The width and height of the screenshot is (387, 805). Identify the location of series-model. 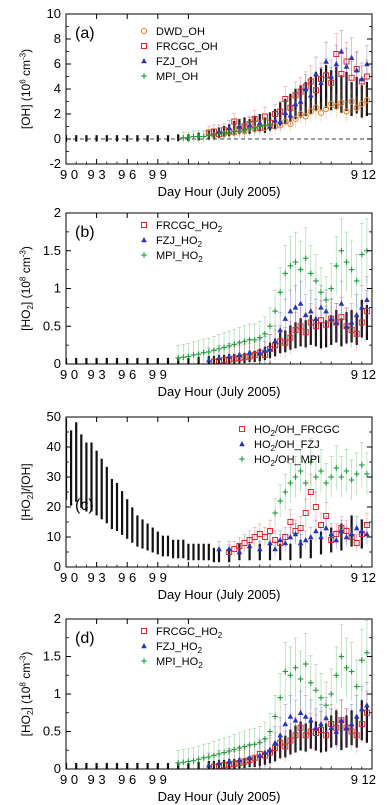
(214, 490).